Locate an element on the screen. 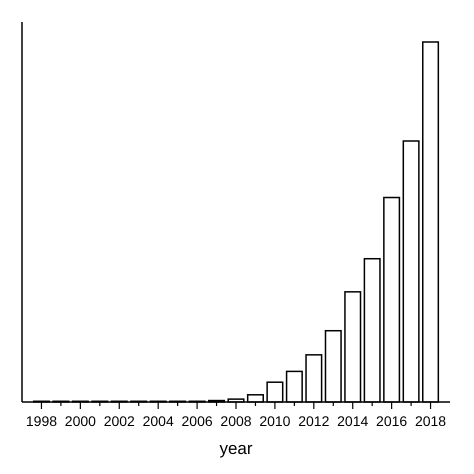  x-tick-label: 2006 is located at coordinates (197, 421).